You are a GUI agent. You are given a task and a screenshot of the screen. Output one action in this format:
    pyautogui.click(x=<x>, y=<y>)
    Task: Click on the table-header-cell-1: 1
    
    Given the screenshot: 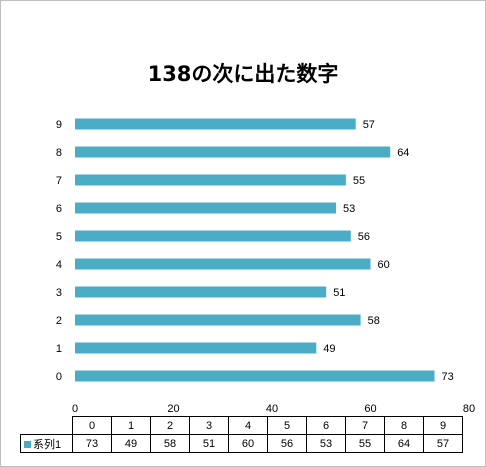 What is the action you would take?
    pyautogui.click(x=131, y=425)
    